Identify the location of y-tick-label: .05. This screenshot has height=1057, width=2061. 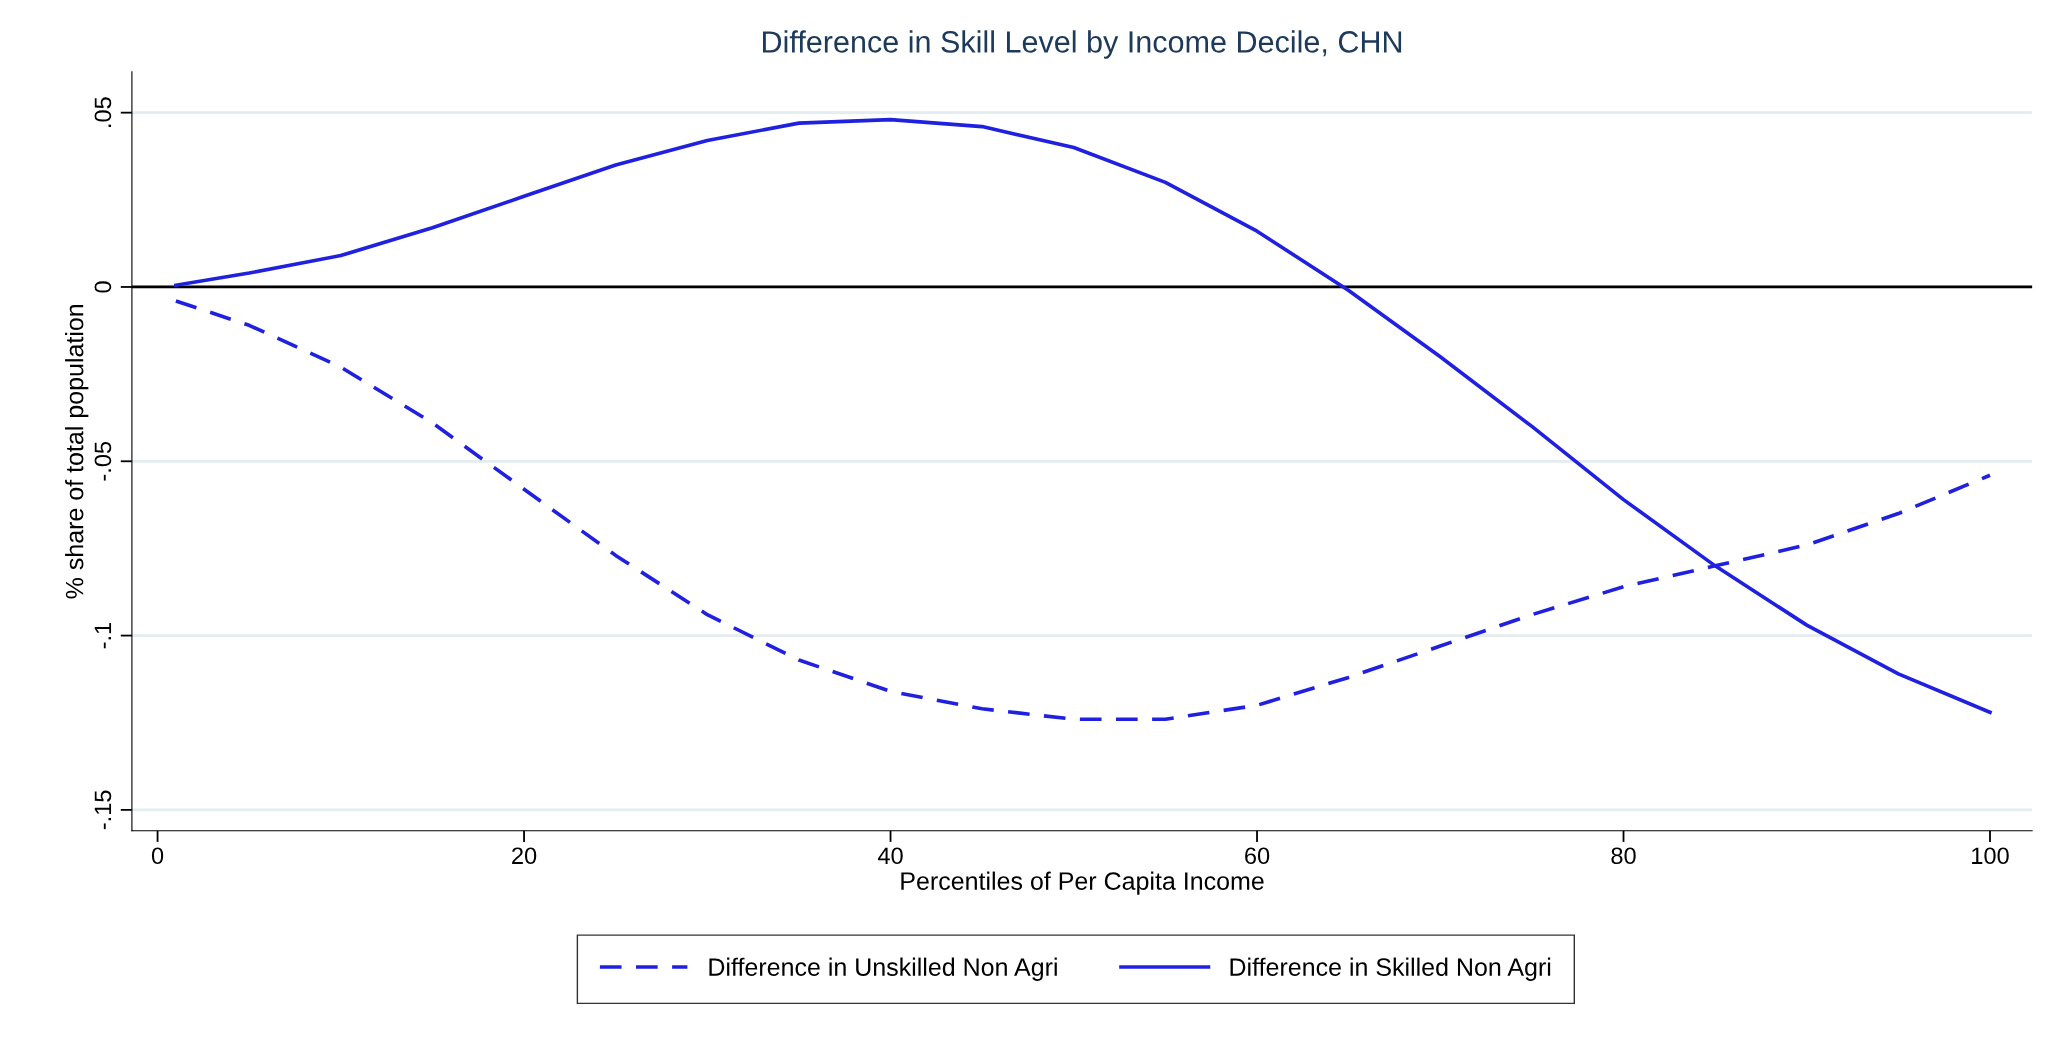
(103, 112).